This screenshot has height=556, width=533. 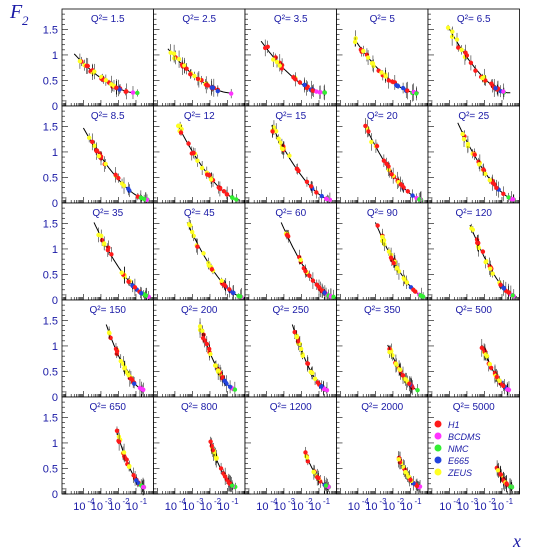 What do you see at coordinates (382, 310) in the screenshot?
I see `panel-label: Q²= 350` at bounding box center [382, 310].